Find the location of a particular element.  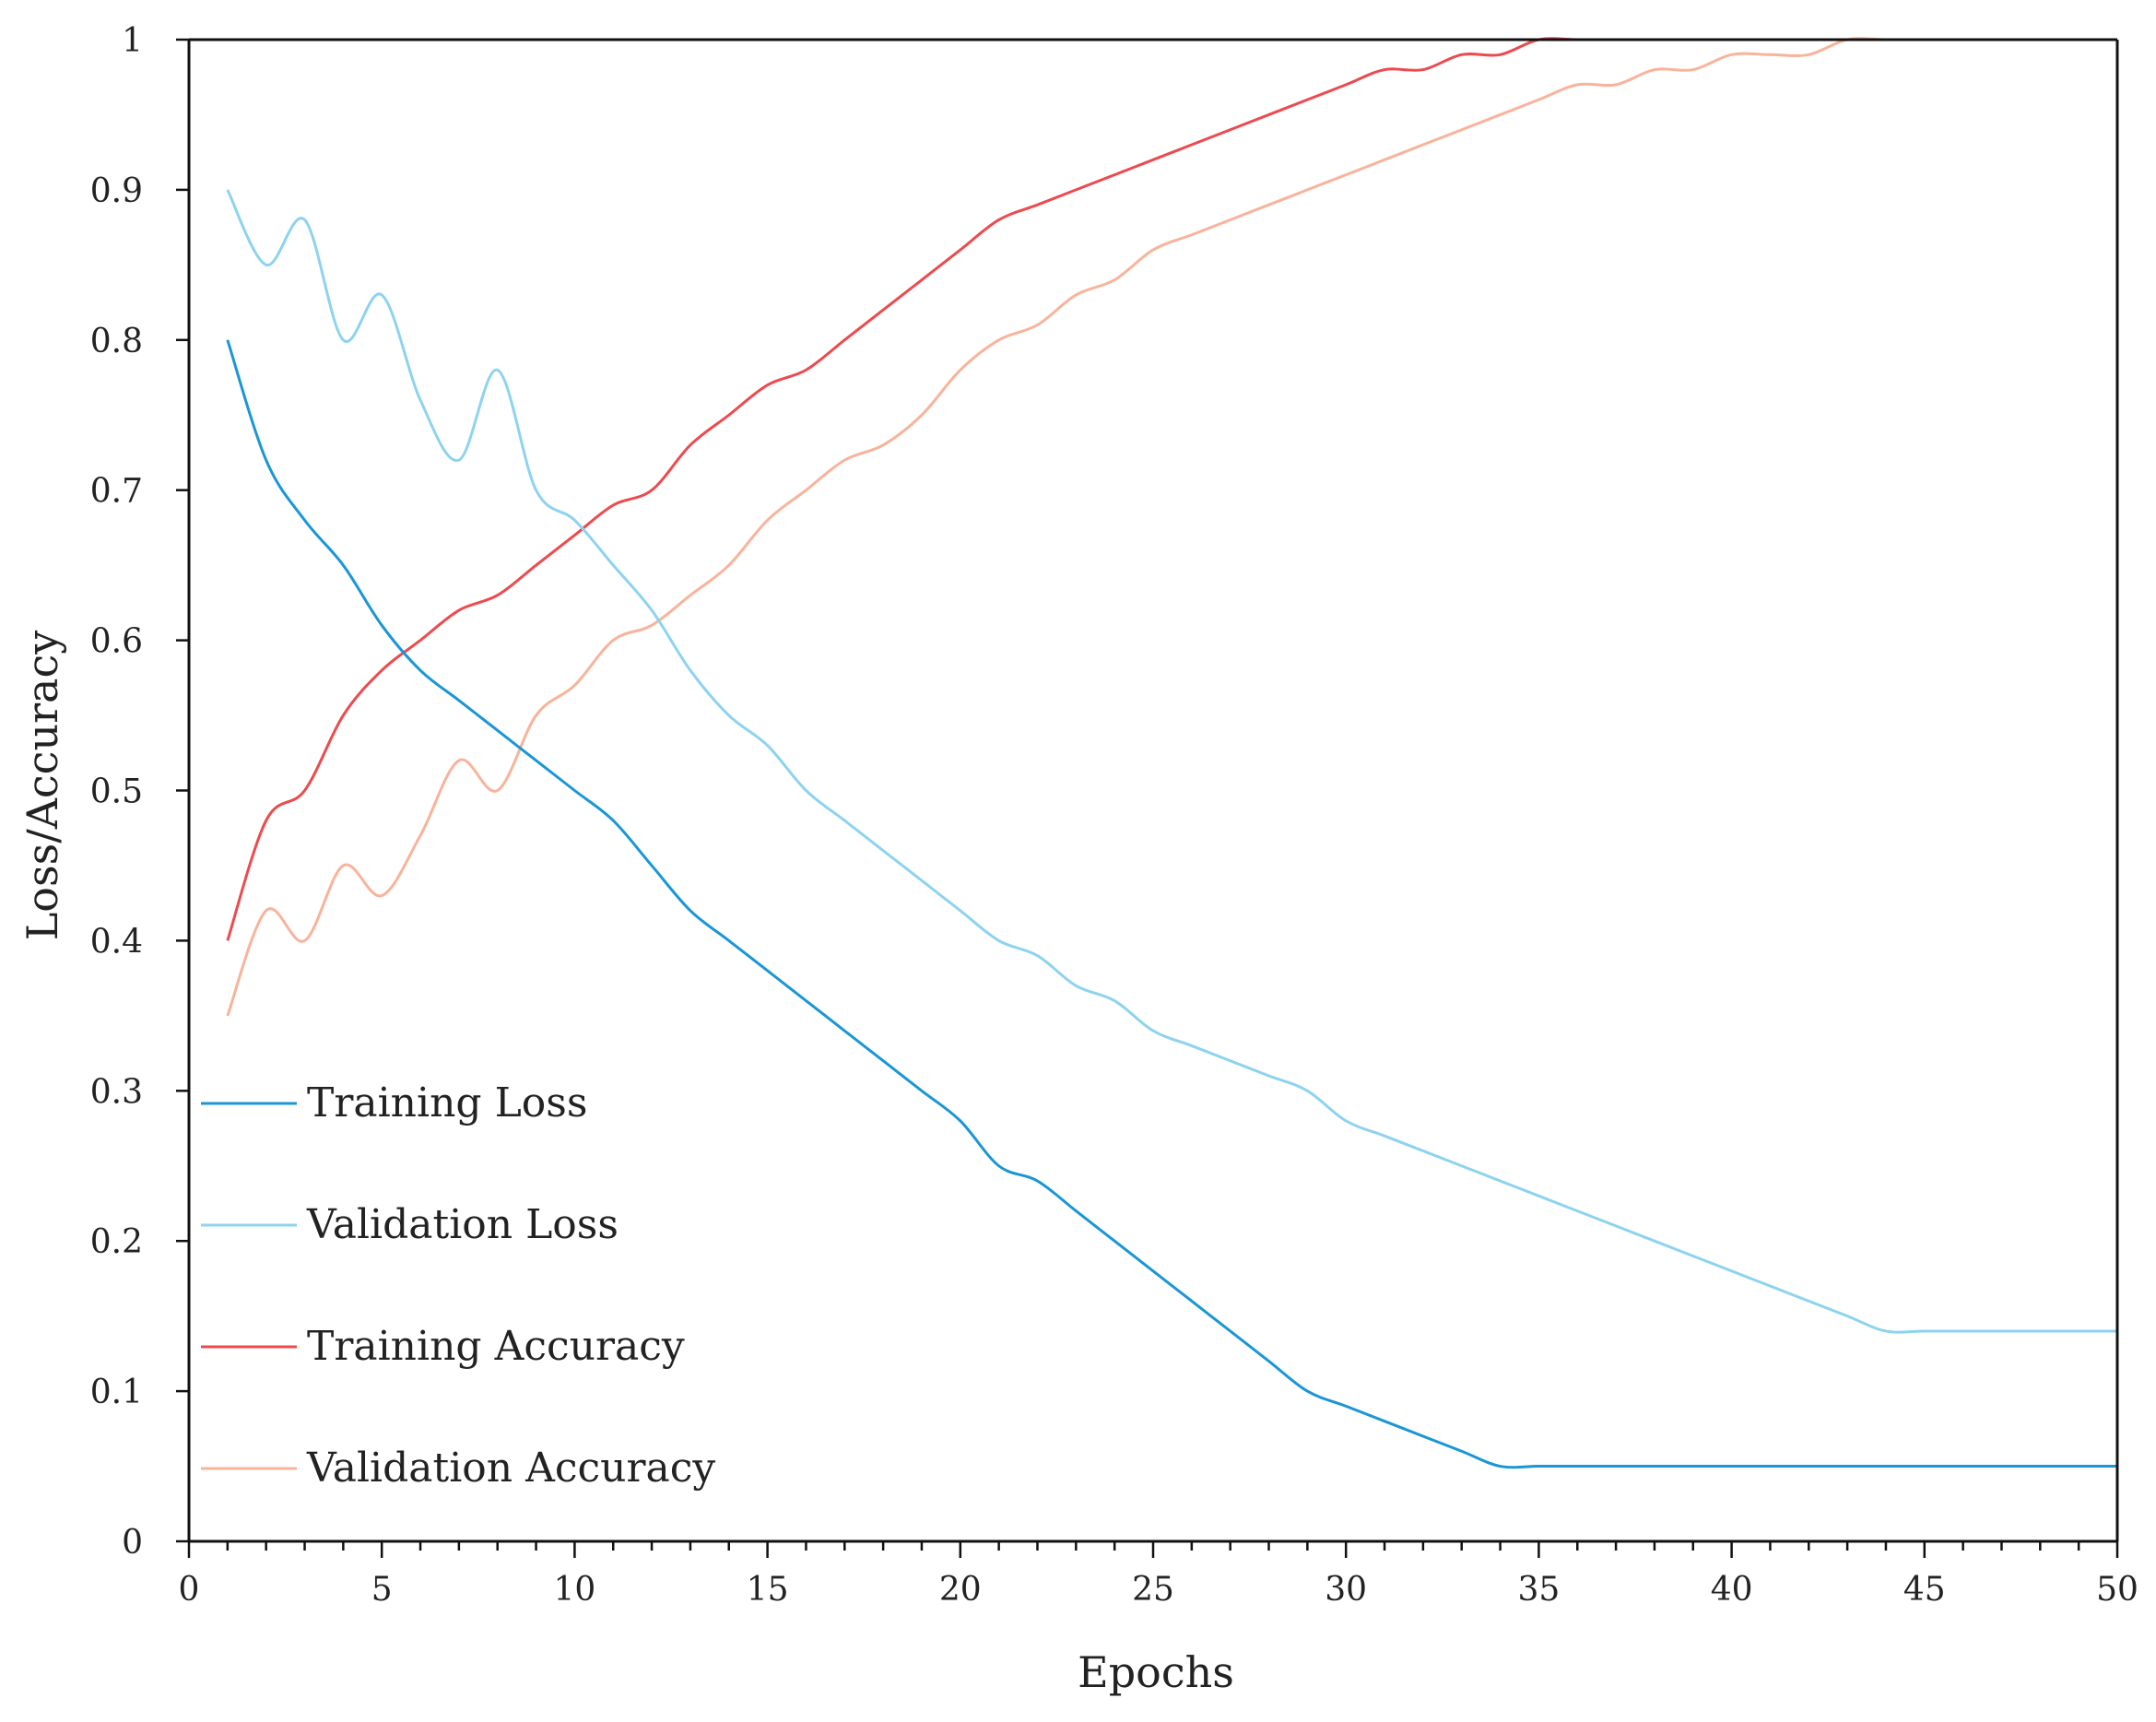

x-tick-label: 35 is located at coordinates (1538, 1590).